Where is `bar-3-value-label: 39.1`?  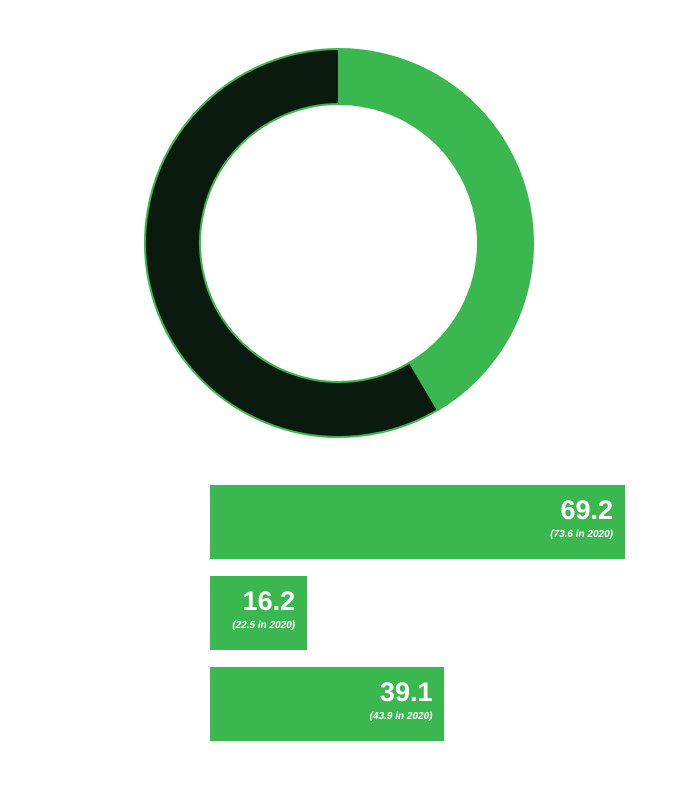 bar-3-value-label: 39.1 is located at coordinates (406, 692).